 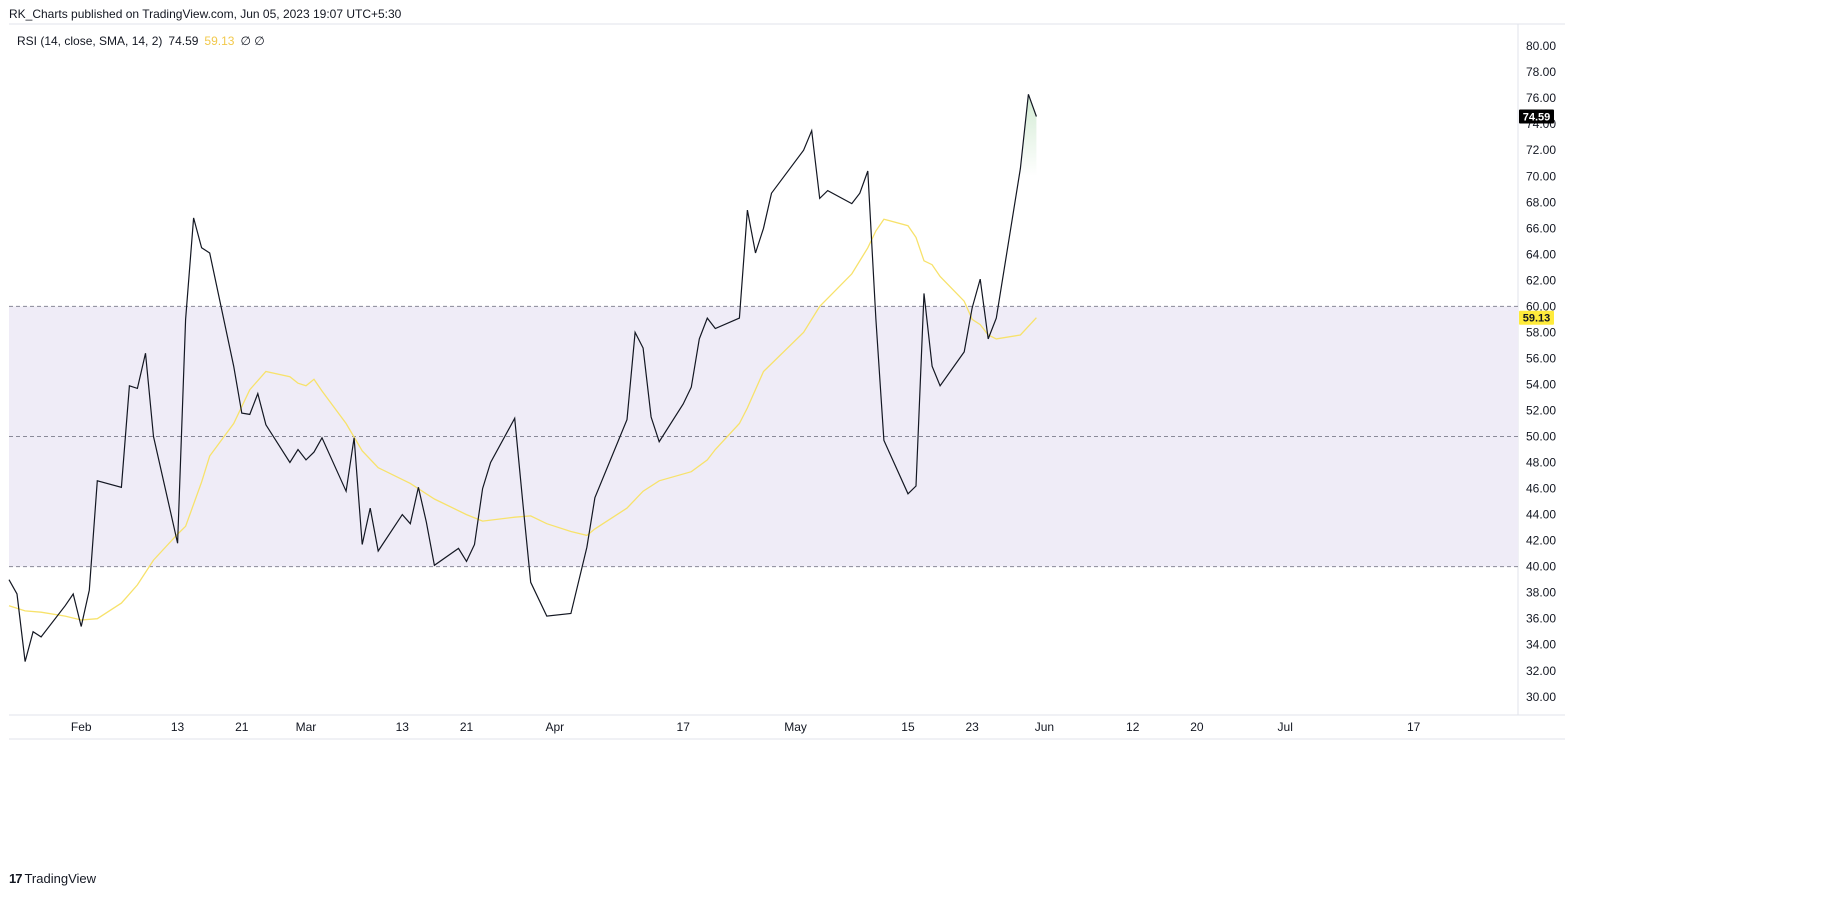 I want to click on rsi-last-value-label: 74.59, so click(x=1537, y=118).